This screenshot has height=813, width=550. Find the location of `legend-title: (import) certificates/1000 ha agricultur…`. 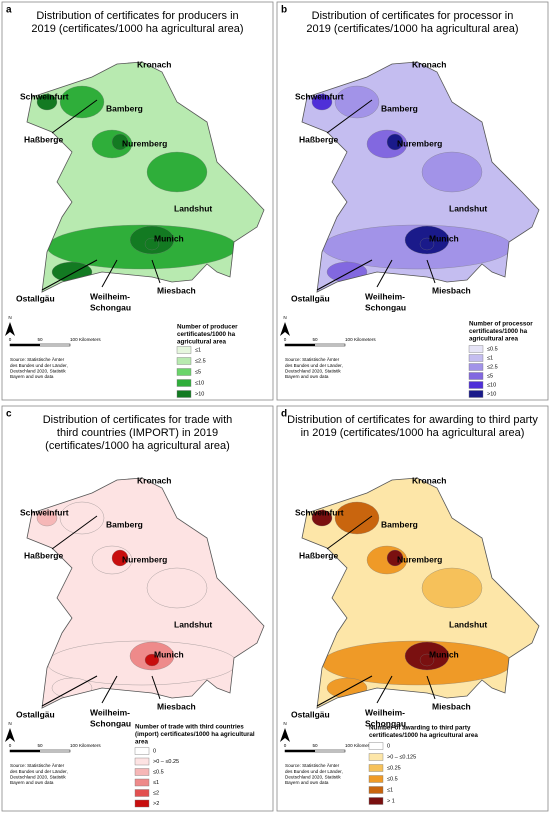

legend-title: (import) certificates/1000 ha agricultur… is located at coordinates (195, 734).